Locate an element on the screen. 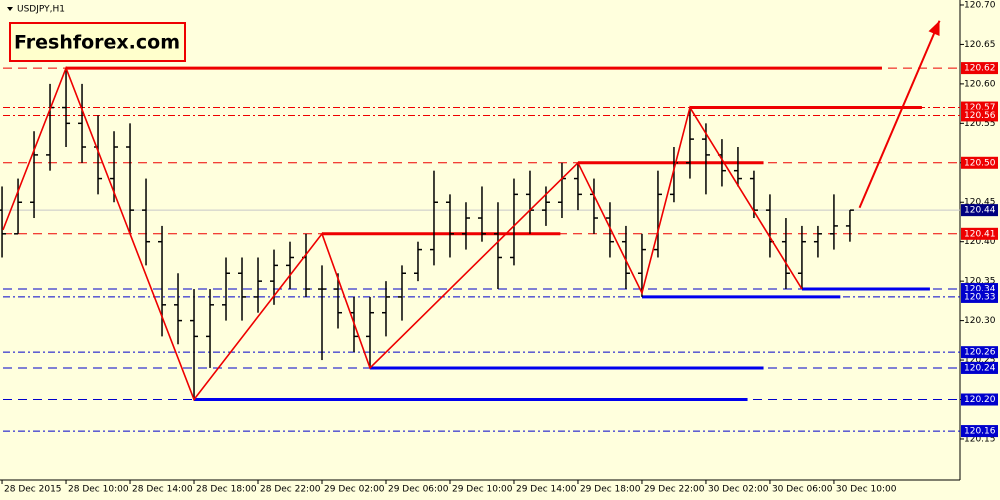 This screenshot has width=1000, height=500. y-tick-label: 120.40 is located at coordinates (980, 242).